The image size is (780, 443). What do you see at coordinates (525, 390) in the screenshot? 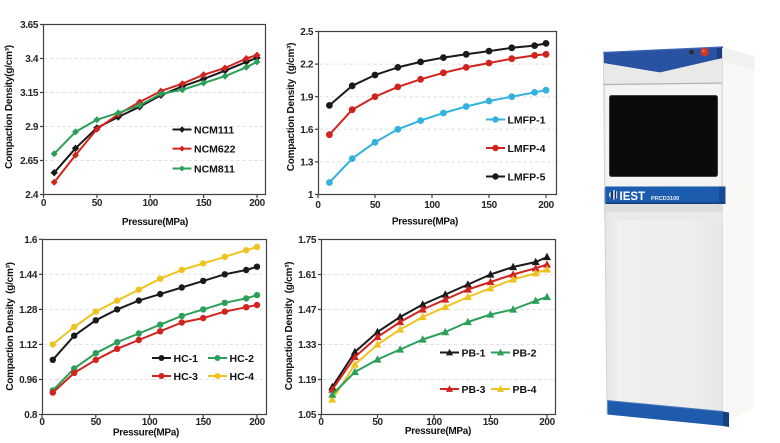
I see `svg-text: PB-4` at bounding box center [525, 390].